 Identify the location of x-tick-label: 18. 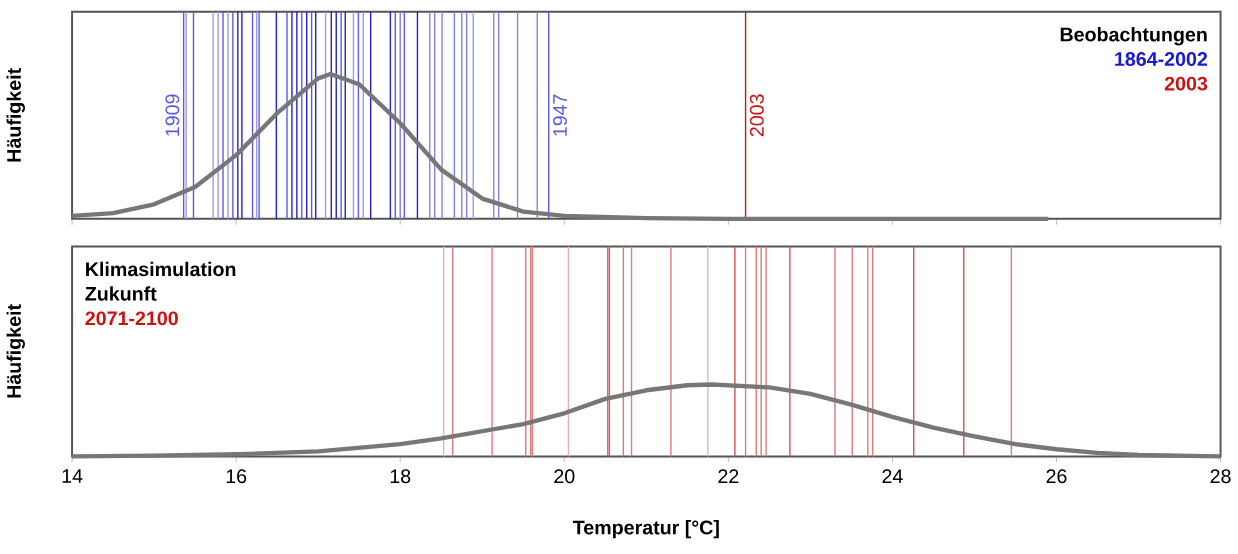
(400, 476).